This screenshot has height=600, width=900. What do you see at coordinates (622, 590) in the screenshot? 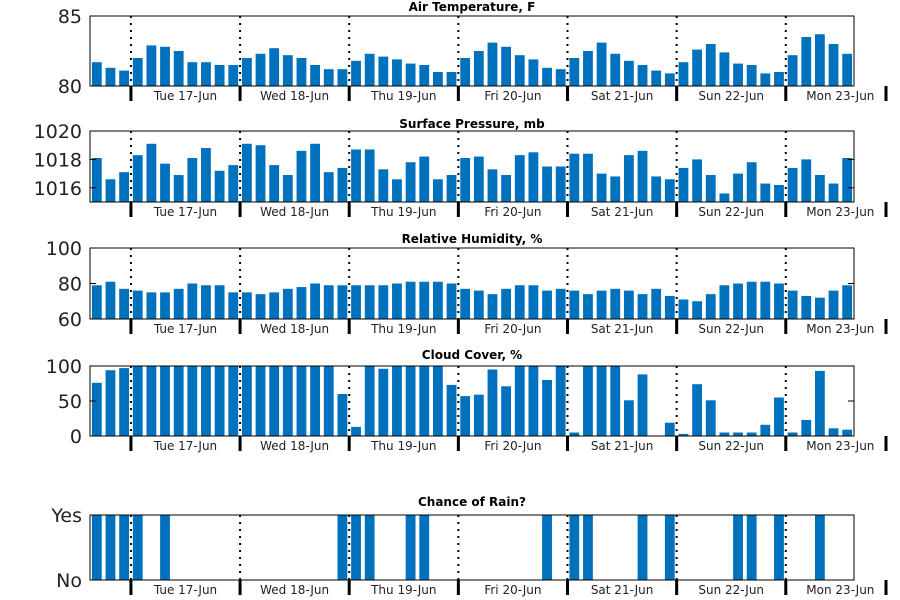
I see `xtick-label: Sat 21-Jun` at bounding box center [622, 590].